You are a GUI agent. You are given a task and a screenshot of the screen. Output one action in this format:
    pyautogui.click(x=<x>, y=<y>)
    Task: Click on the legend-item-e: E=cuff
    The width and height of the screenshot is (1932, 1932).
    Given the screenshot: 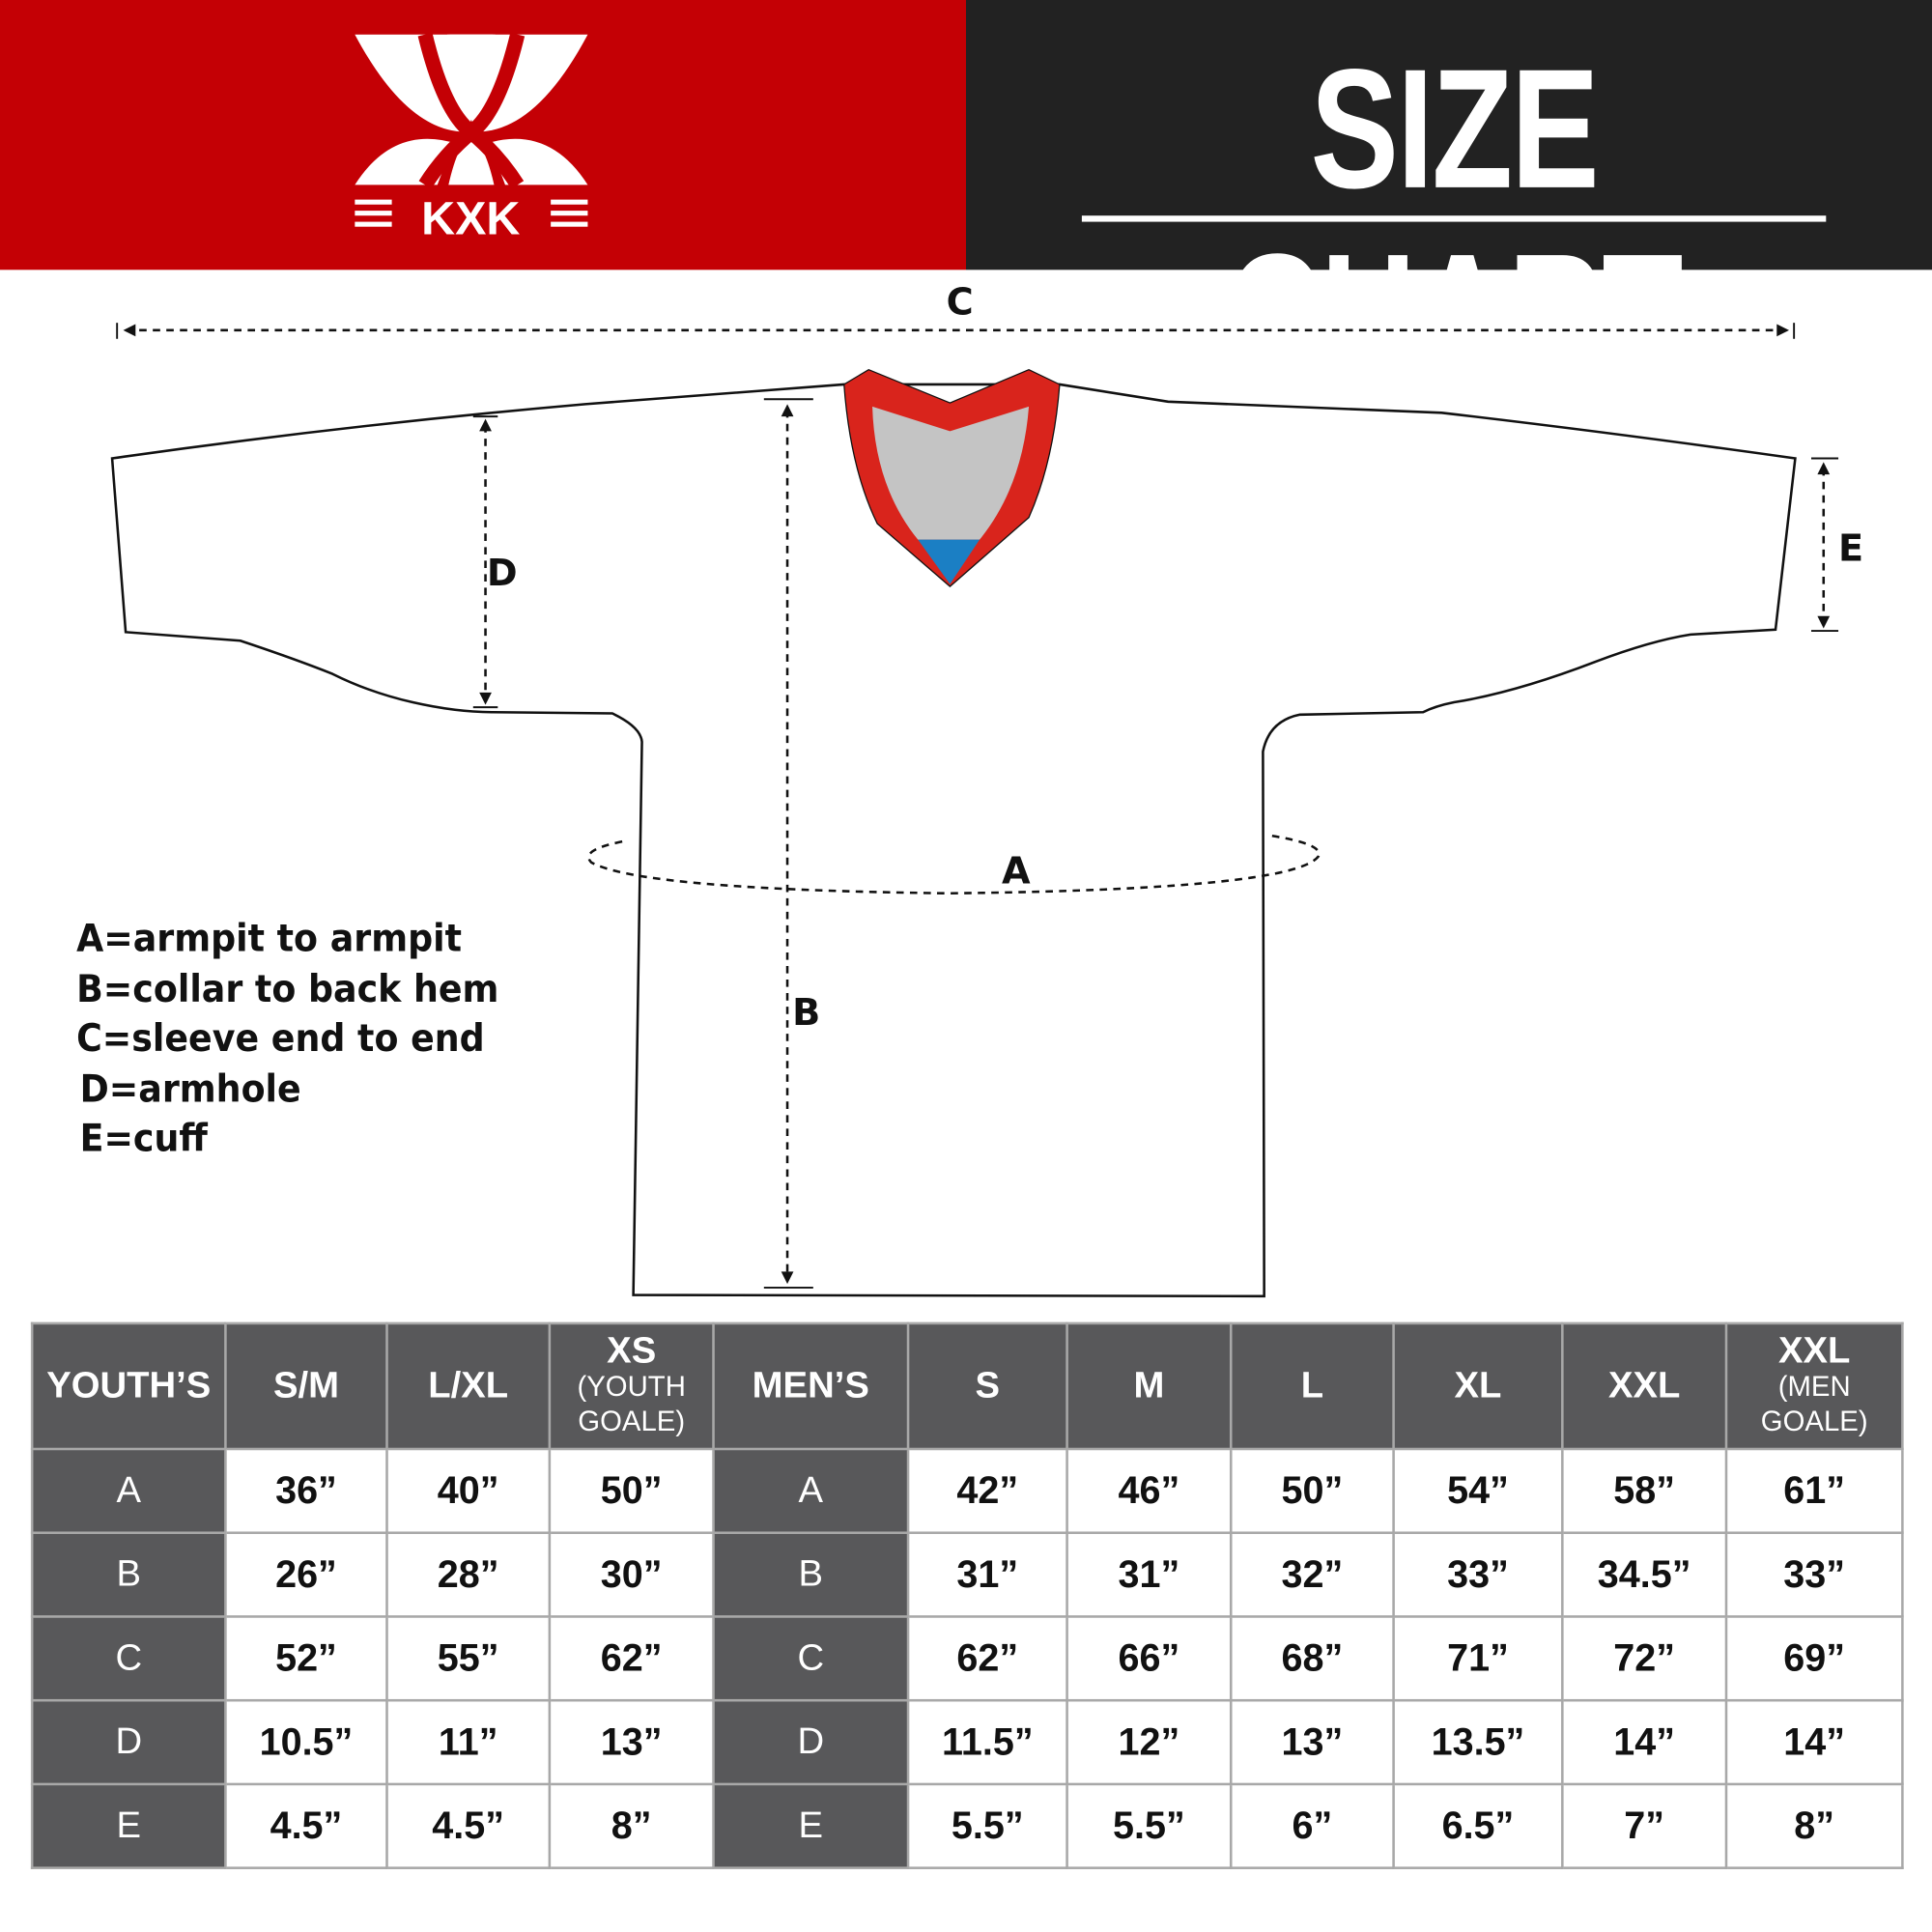 What is the action you would take?
    pyautogui.click(x=143, y=1138)
    